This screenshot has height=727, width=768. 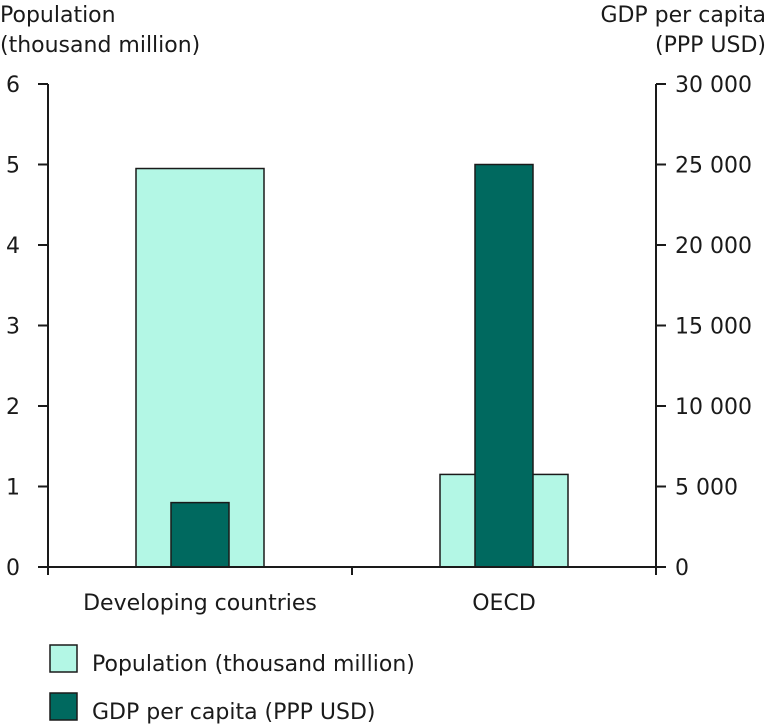 What do you see at coordinates (200, 603) in the screenshot?
I see `category-label-0: Developing countries` at bounding box center [200, 603].